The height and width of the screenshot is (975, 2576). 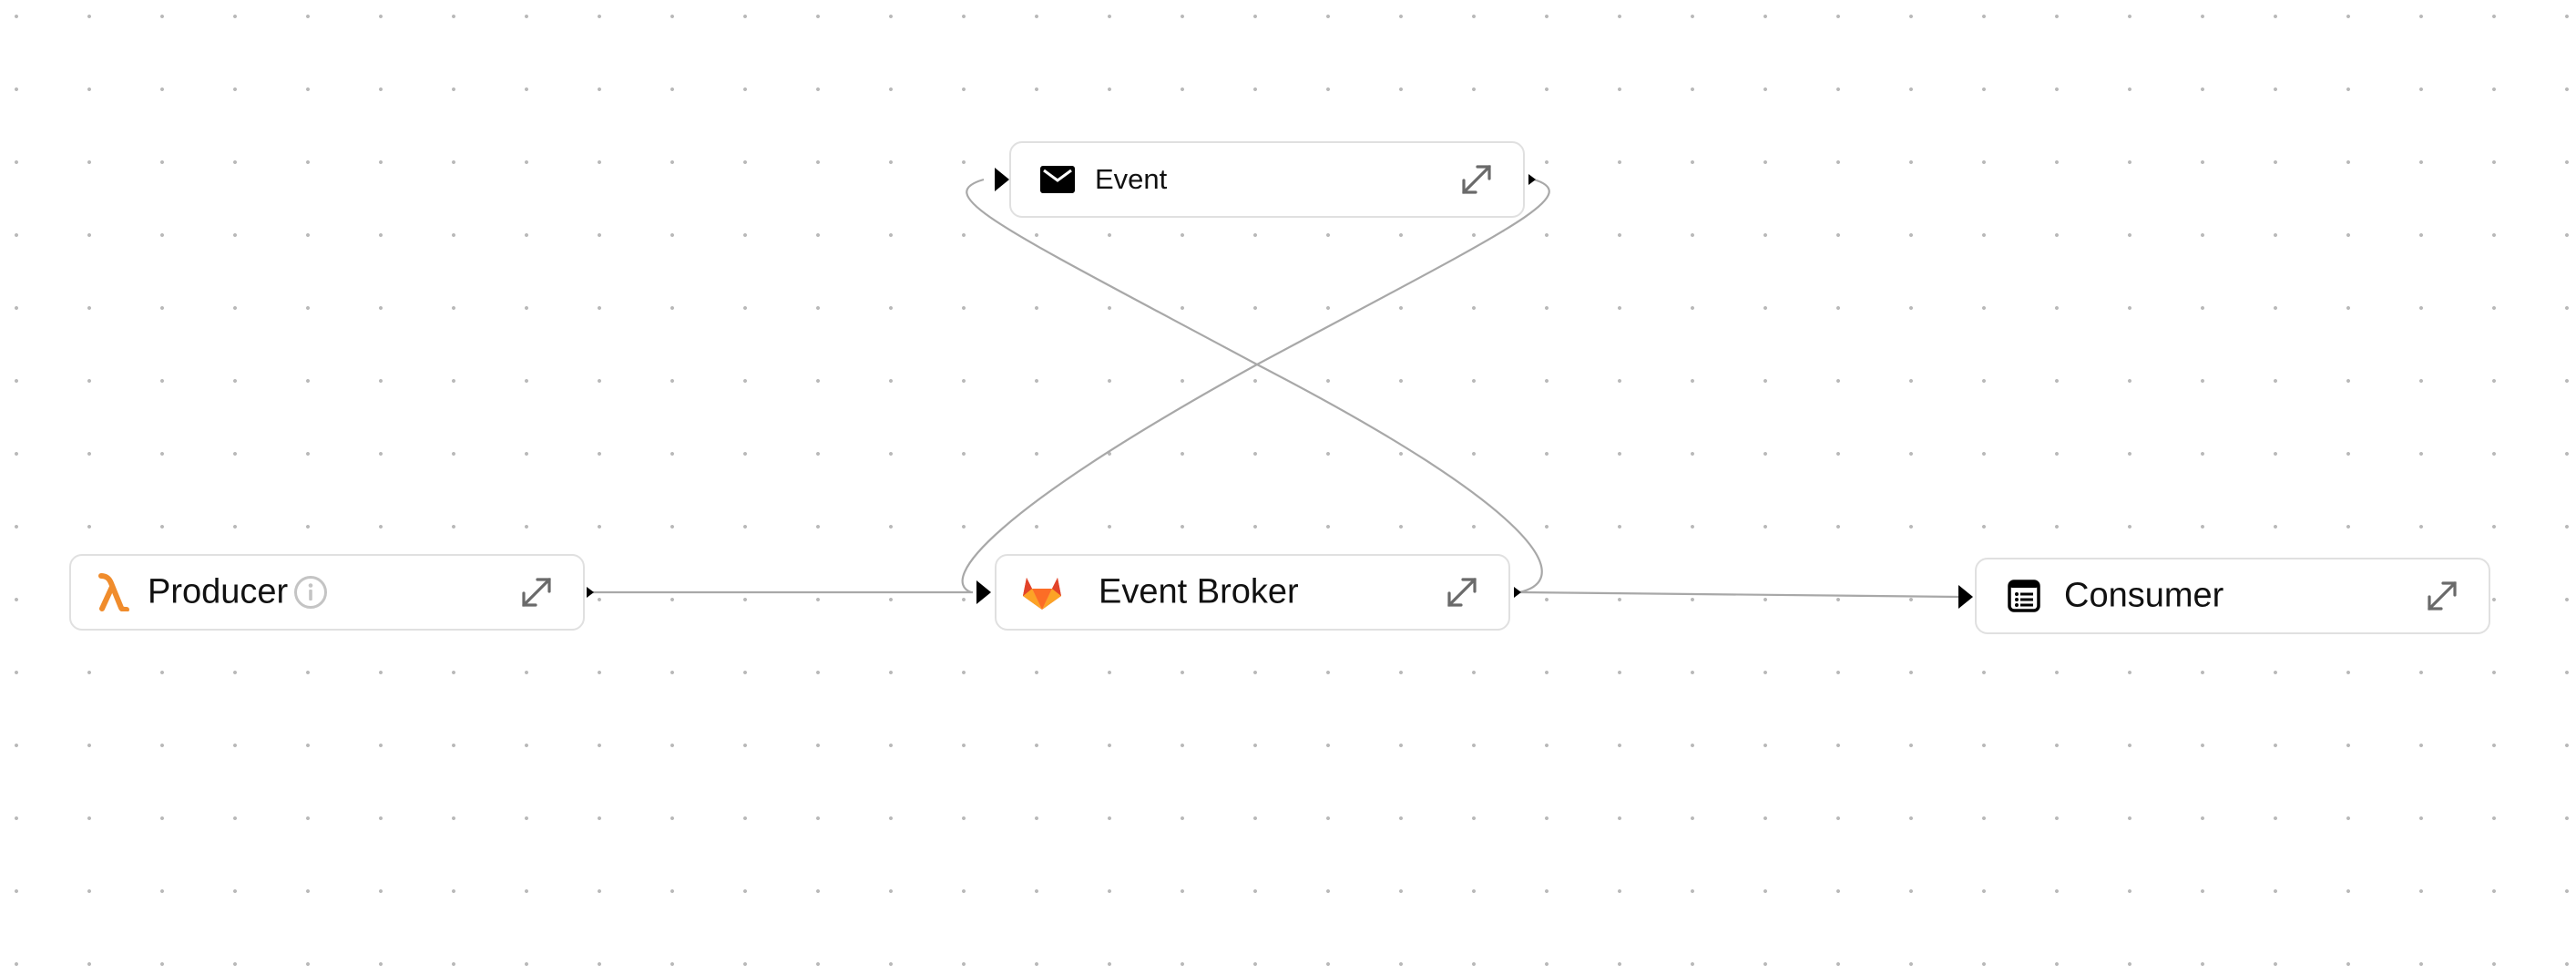 What do you see at coordinates (113, 592) in the screenshot?
I see `lambda-icon` at bounding box center [113, 592].